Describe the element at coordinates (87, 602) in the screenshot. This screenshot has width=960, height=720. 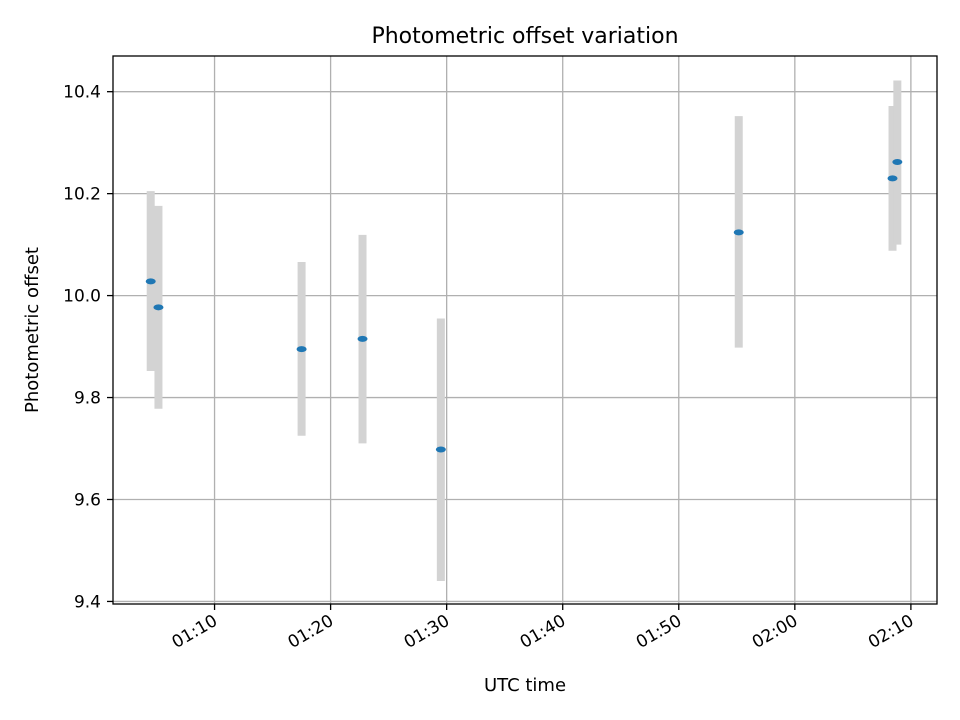
I see `y-tick-label: 9.4` at that location.